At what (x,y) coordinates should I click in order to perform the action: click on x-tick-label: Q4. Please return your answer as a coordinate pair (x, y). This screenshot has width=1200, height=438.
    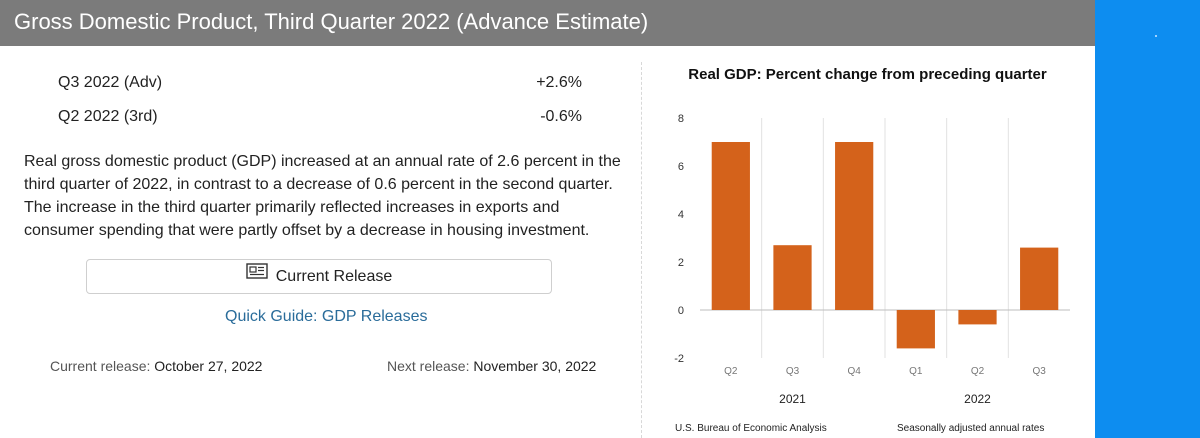
    Looking at the image, I should click on (854, 371).